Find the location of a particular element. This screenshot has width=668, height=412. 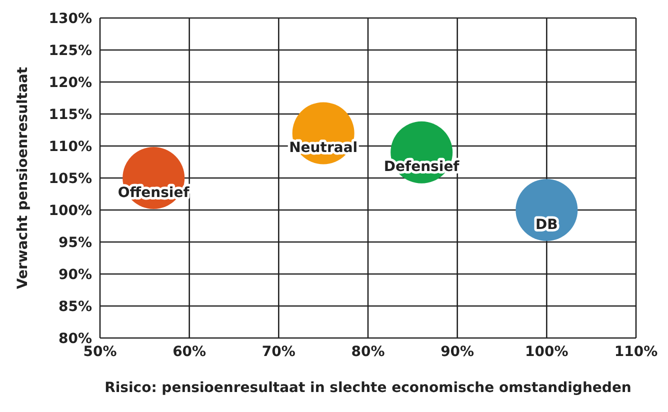

y-tick-label: 125% is located at coordinates (70, 50).